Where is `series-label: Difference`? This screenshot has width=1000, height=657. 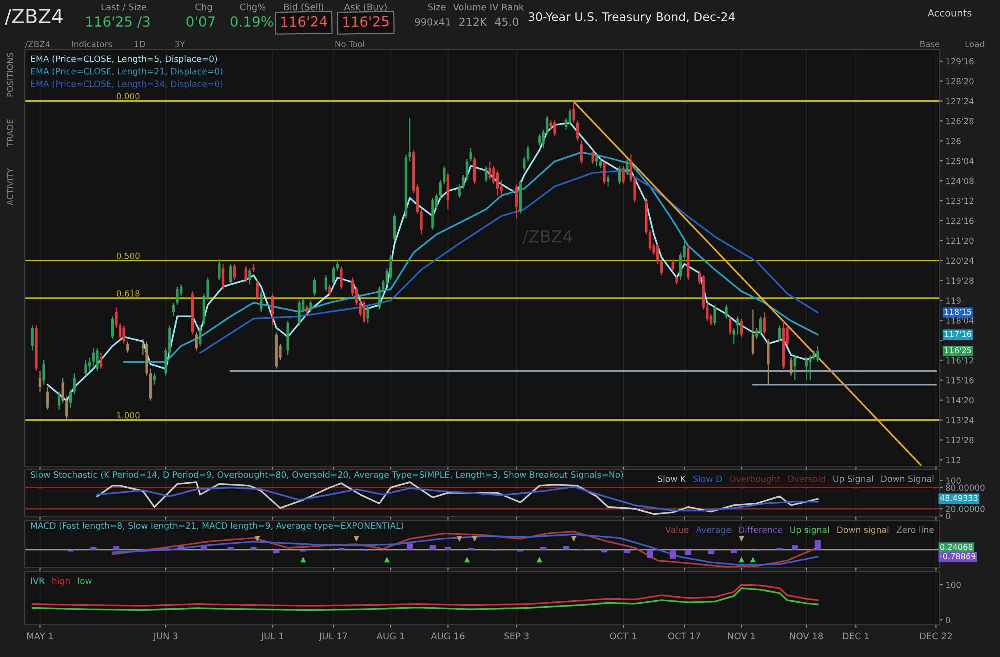 series-label: Difference is located at coordinates (760, 530).